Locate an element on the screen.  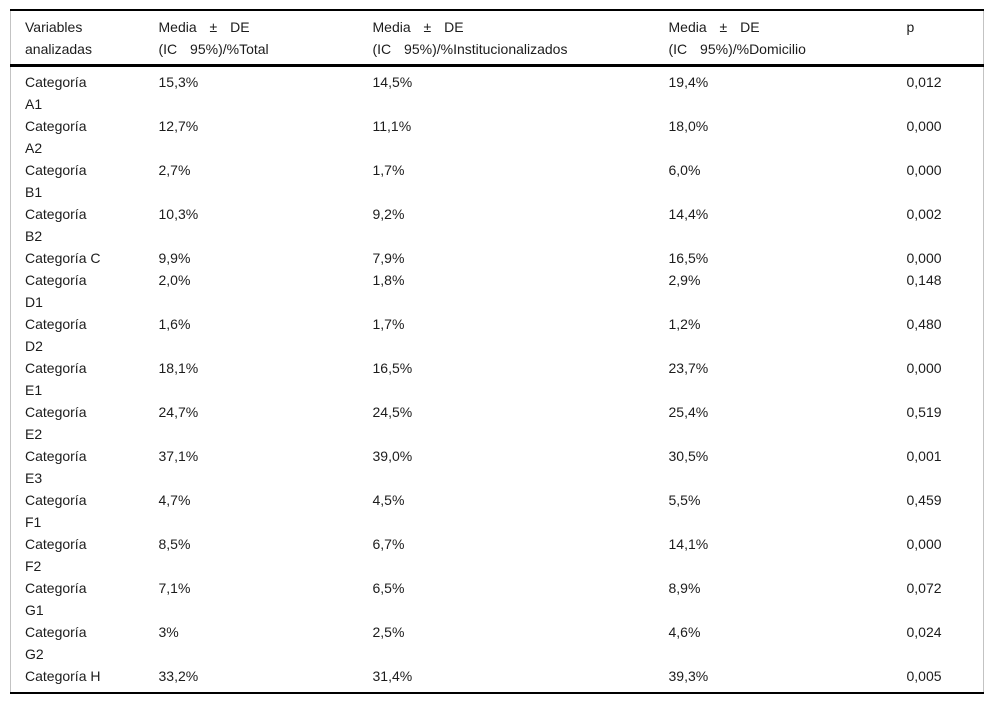
cell-variable: Categoría B1 is located at coordinates (85, 181).